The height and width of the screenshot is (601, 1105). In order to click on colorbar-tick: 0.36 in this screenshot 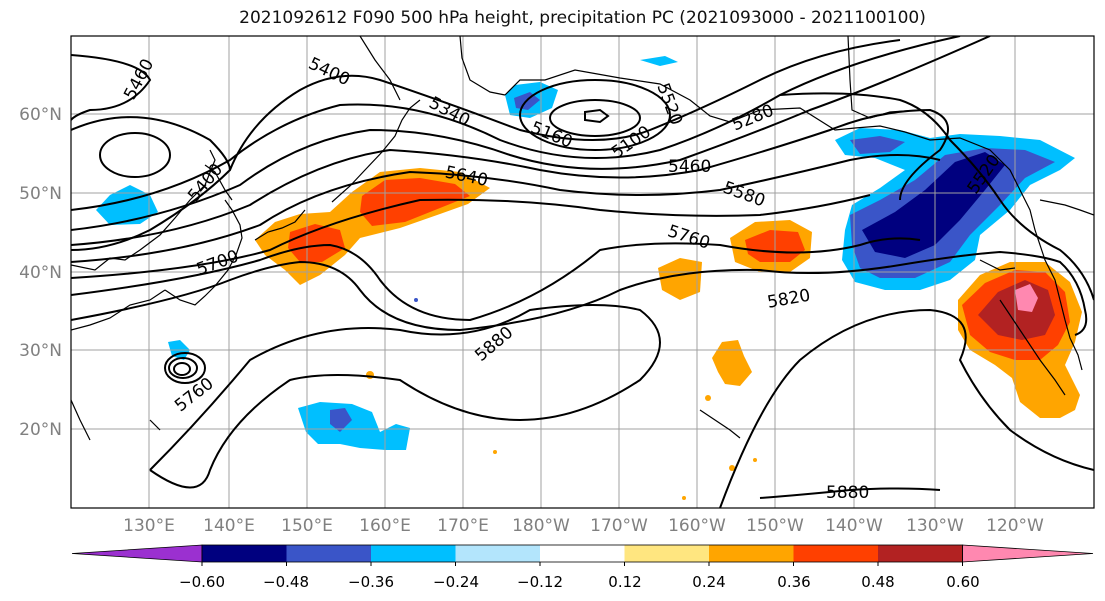, I will do `click(793, 582)`.